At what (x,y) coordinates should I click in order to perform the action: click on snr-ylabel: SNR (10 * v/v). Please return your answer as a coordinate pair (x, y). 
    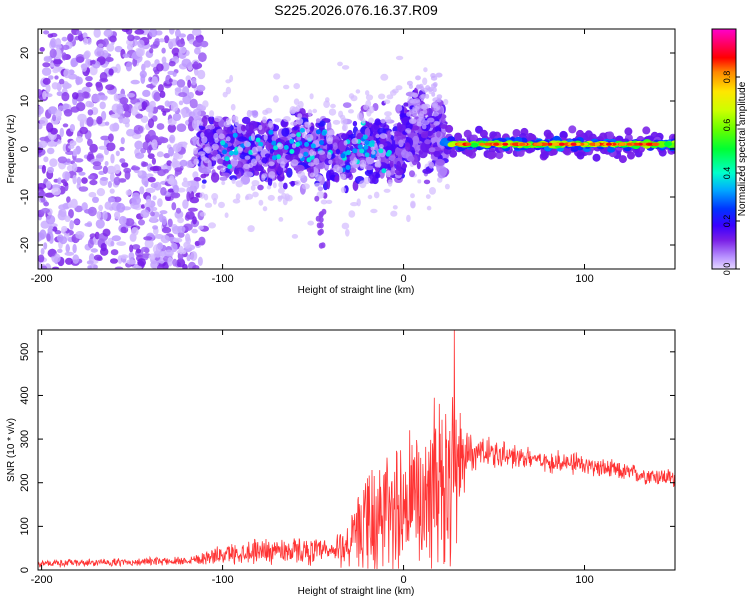
    Looking at the image, I should click on (11, 450).